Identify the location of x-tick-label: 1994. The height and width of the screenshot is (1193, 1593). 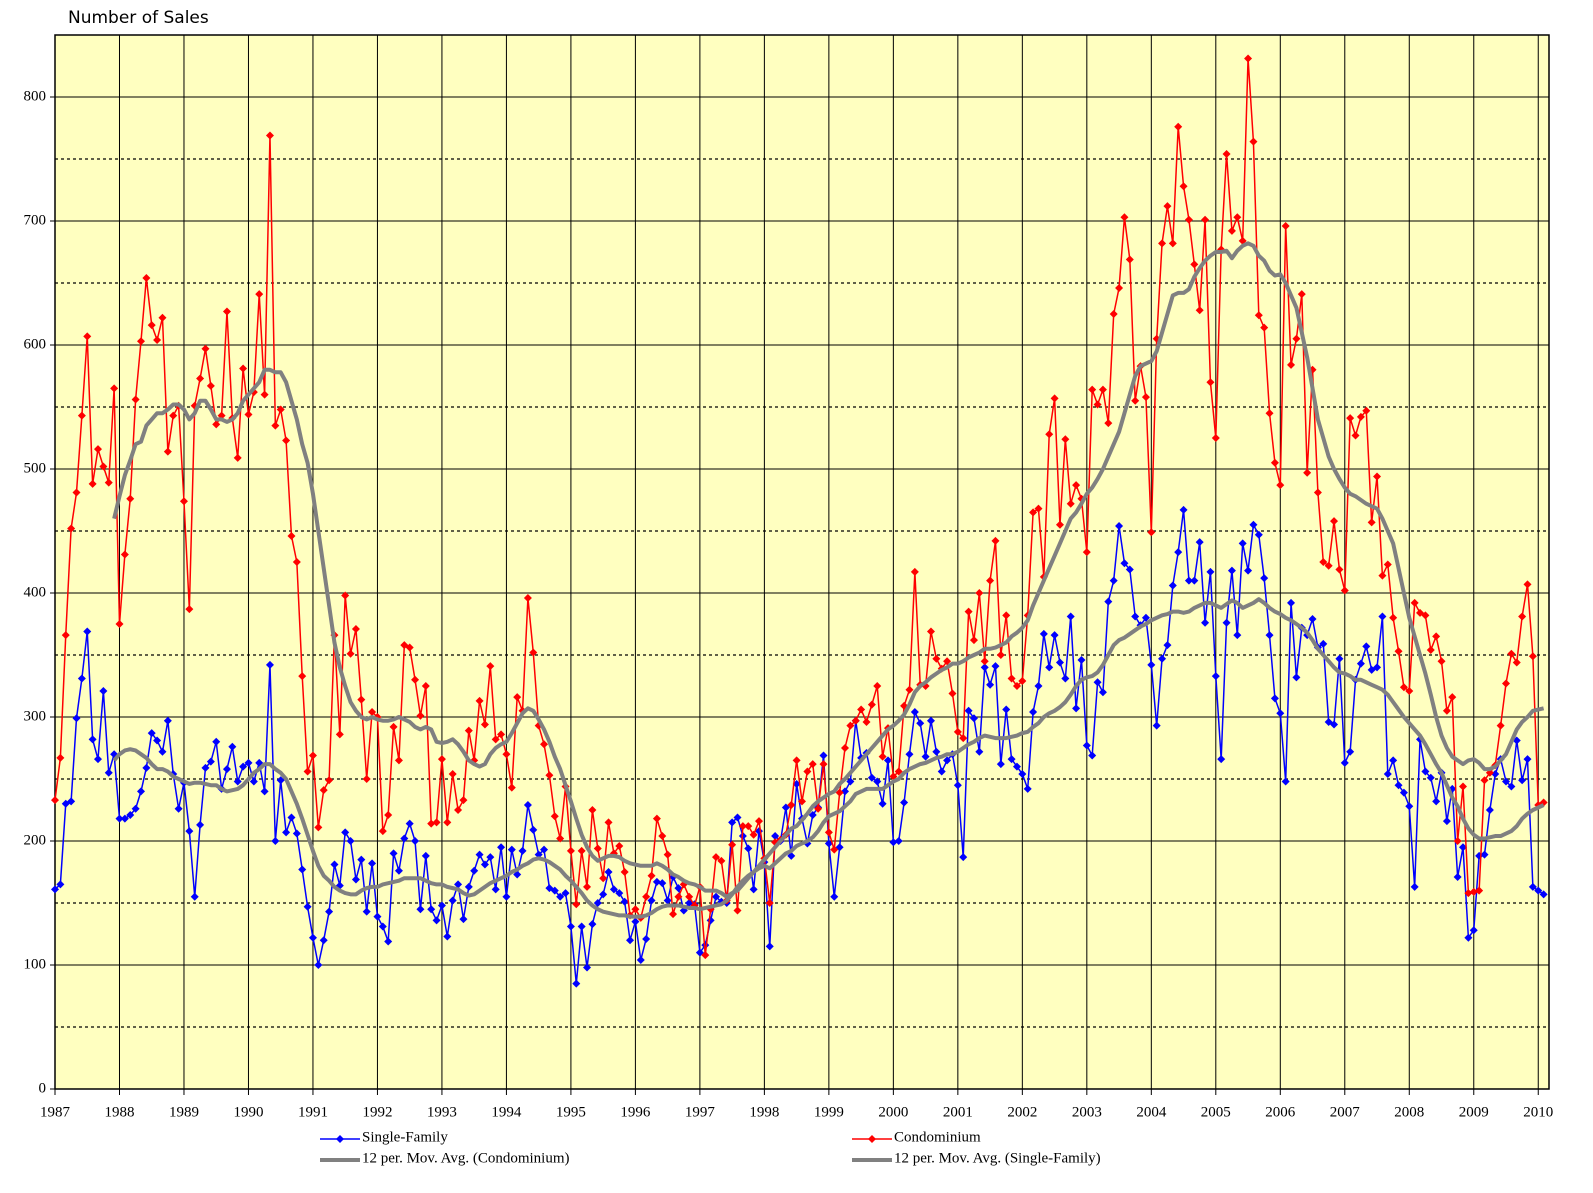
(506, 1112).